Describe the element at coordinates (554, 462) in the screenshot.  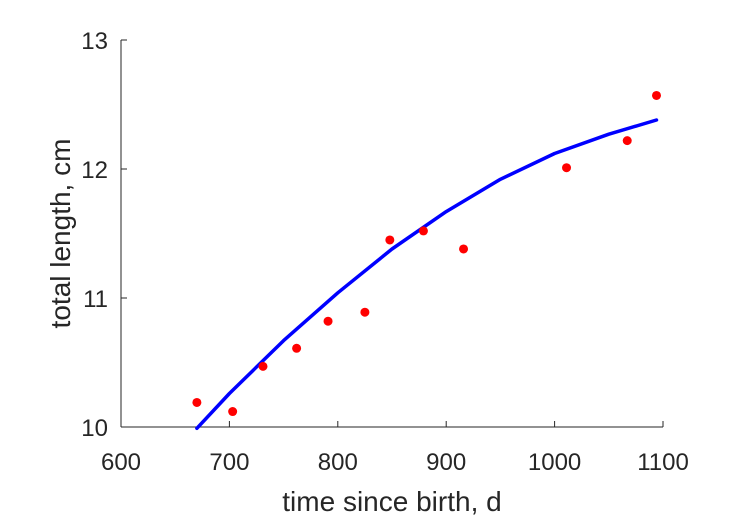
I see `x-tick-label: 1000` at that location.